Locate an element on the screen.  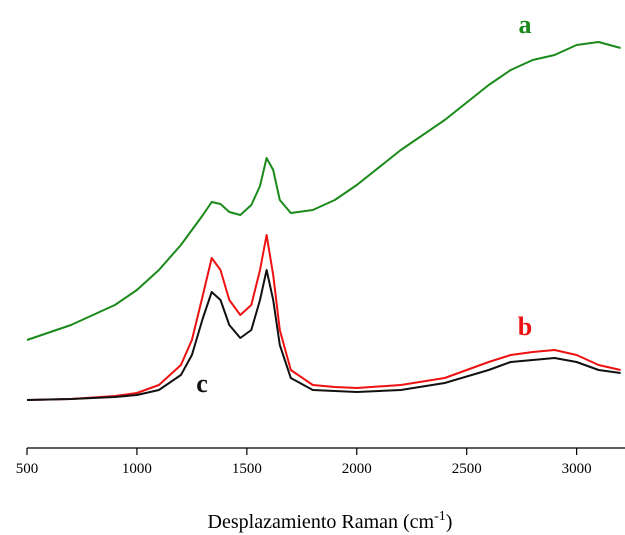
x-axis-title: Desplazamiento Raman (cm-1) is located at coordinates (330, 521).